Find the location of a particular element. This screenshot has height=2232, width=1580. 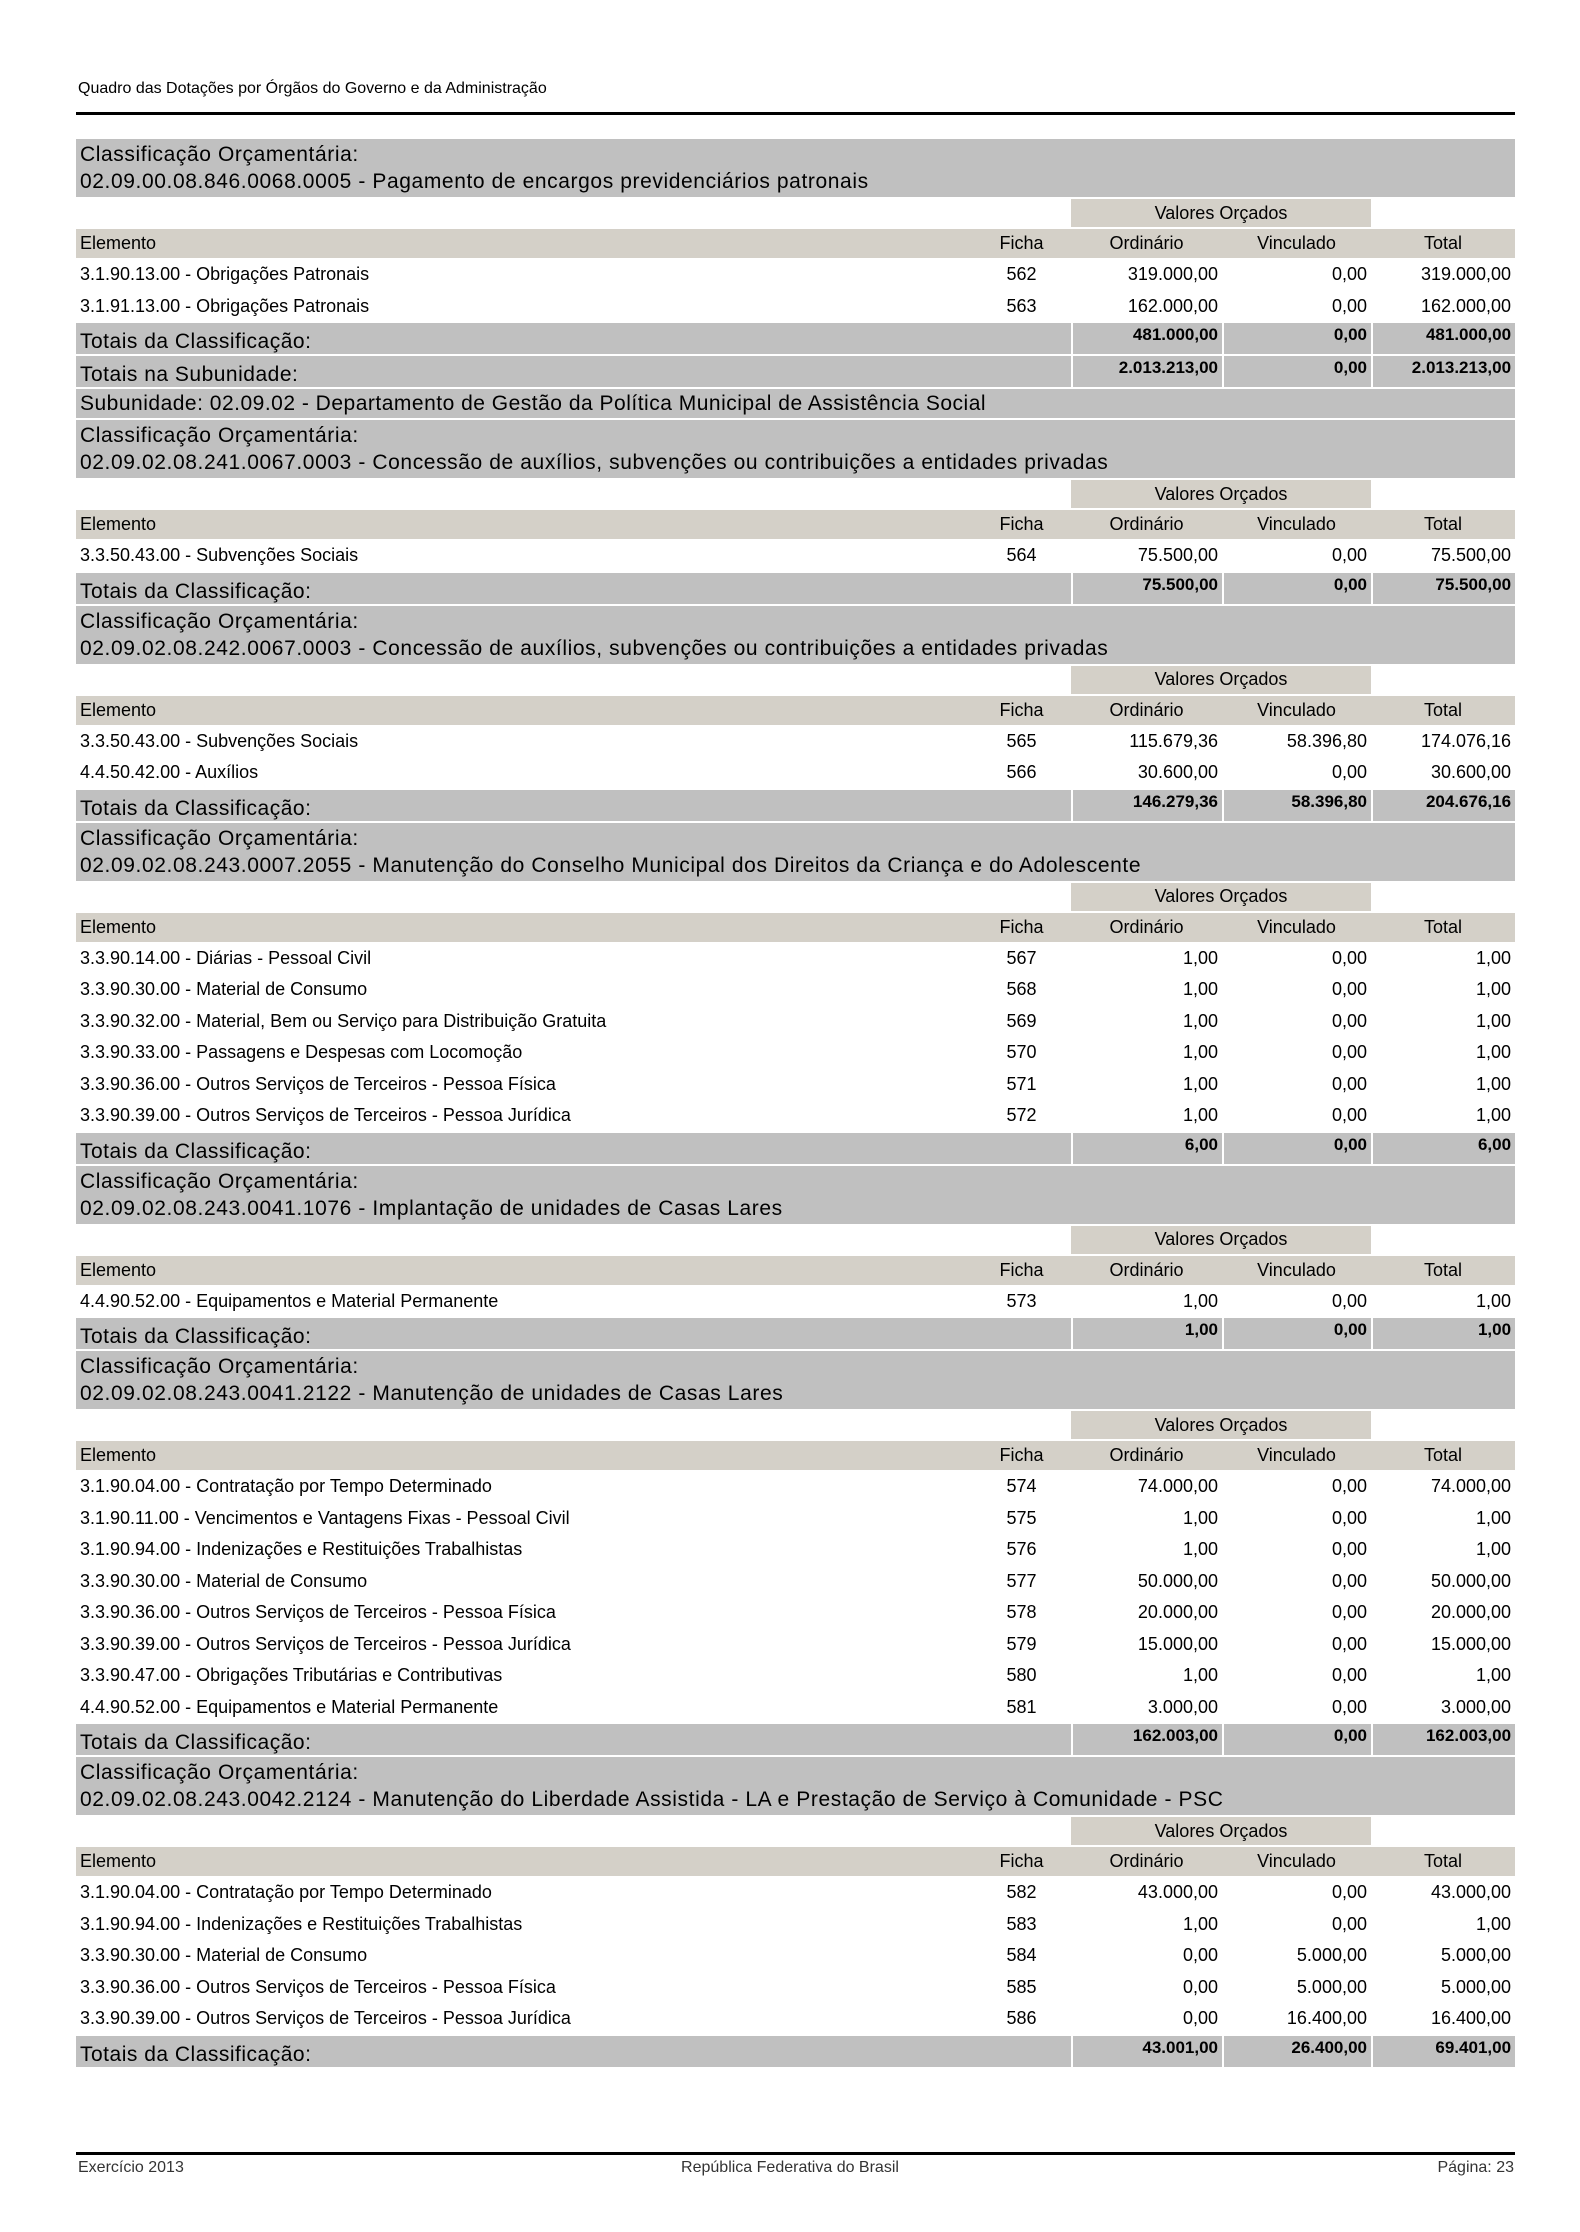

ordinario-cell: 0,00 is located at coordinates (1200, 1986).